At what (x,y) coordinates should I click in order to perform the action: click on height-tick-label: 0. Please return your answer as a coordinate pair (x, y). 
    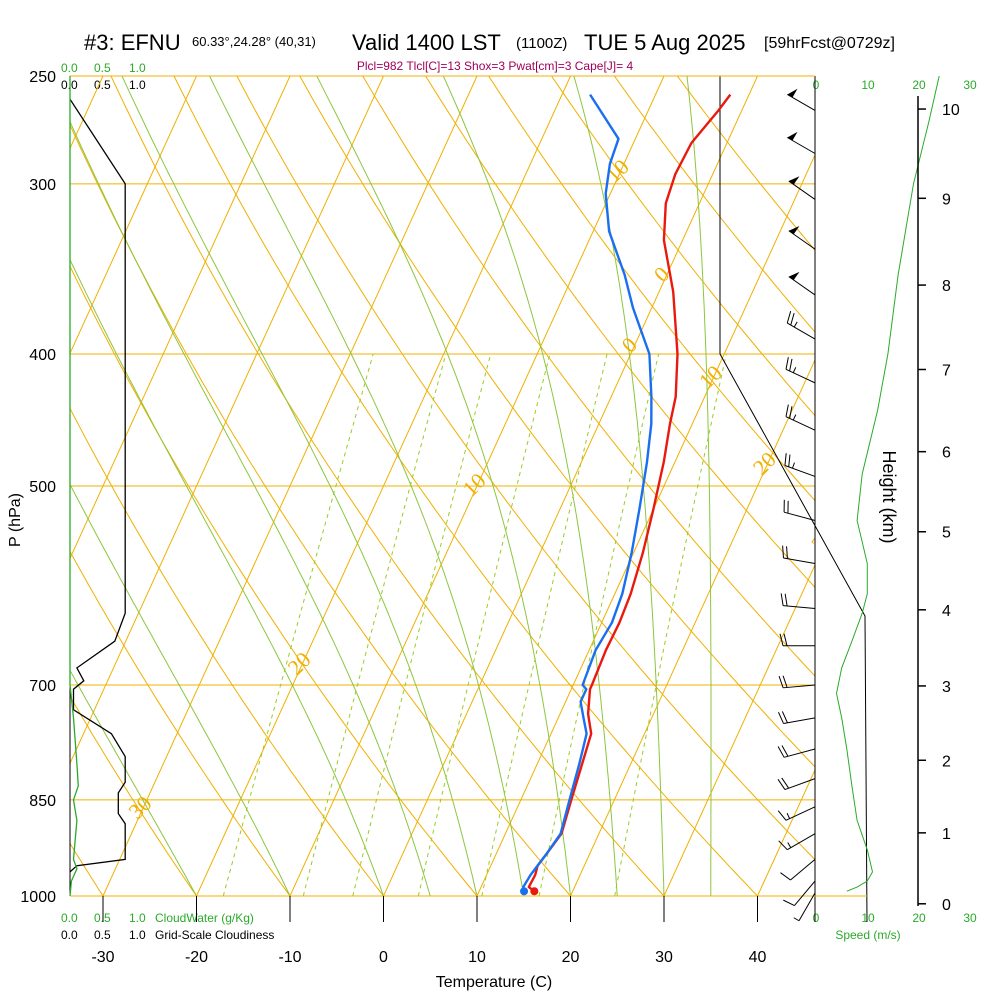
    Looking at the image, I should click on (946, 905).